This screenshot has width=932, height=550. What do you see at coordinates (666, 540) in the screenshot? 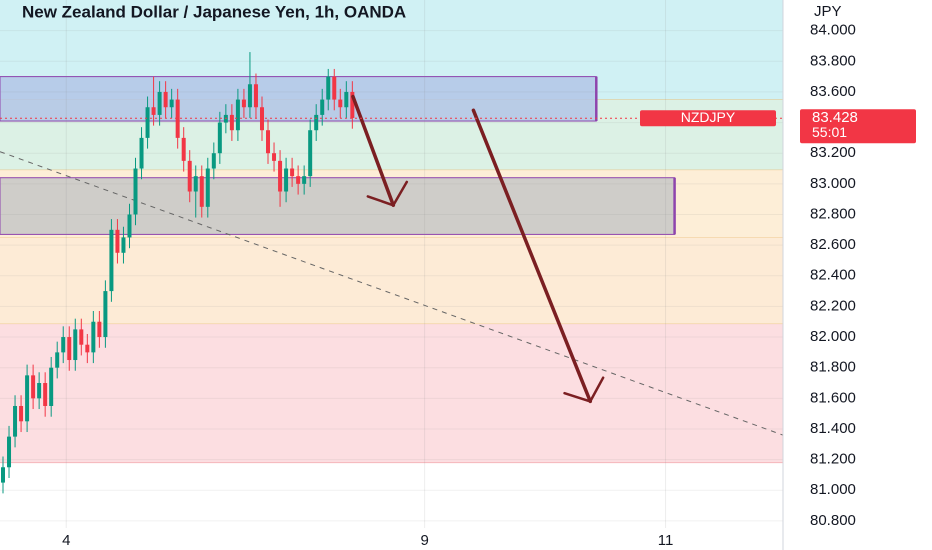
I see `x-tick-label: 11` at bounding box center [666, 540].